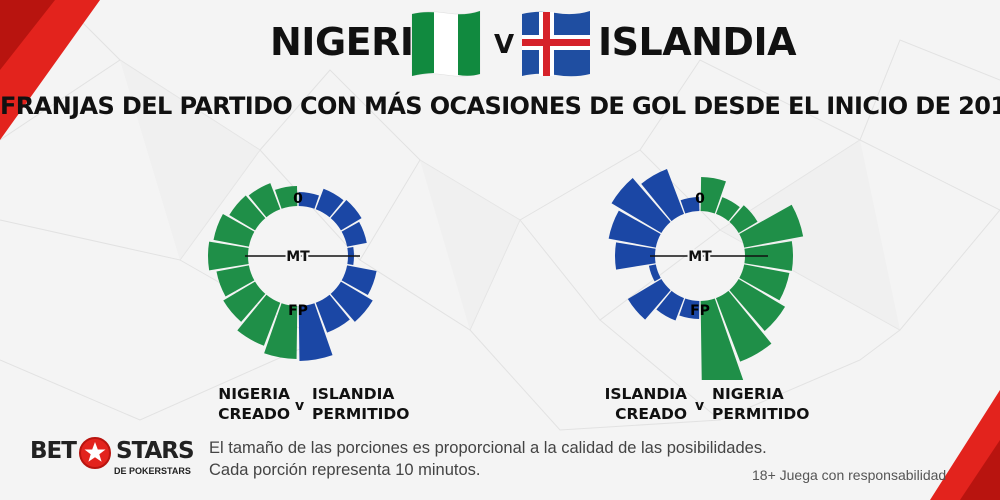  What do you see at coordinates (292, 272) in the screenshot?
I see `radial-chart-nigeria-created: 0 MT FP` at bounding box center [292, 272].